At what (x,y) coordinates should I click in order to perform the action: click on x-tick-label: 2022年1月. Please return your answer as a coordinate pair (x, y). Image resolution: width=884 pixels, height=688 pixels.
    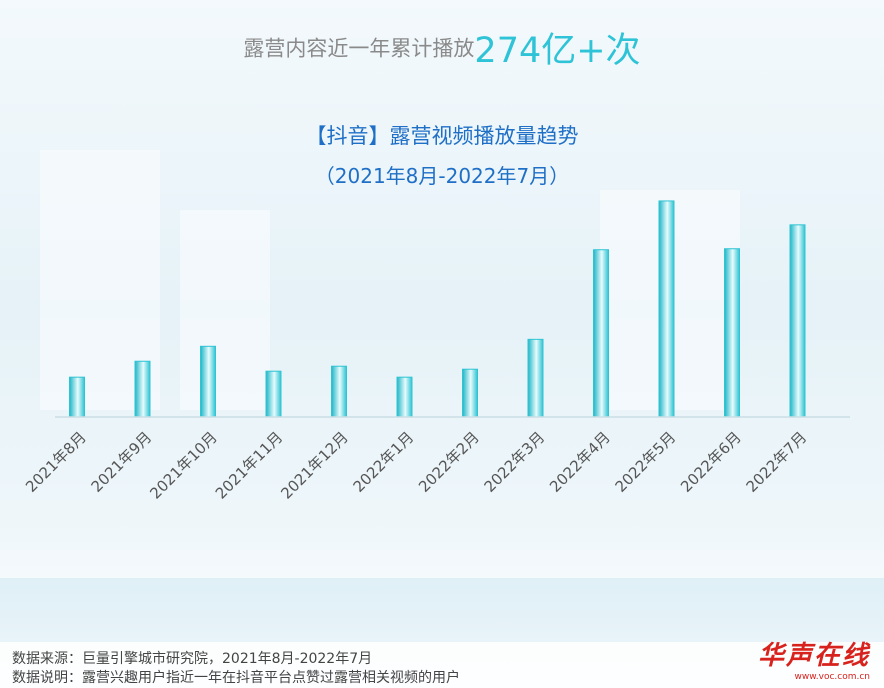
    Looking at the image, I should click on (384, 462).